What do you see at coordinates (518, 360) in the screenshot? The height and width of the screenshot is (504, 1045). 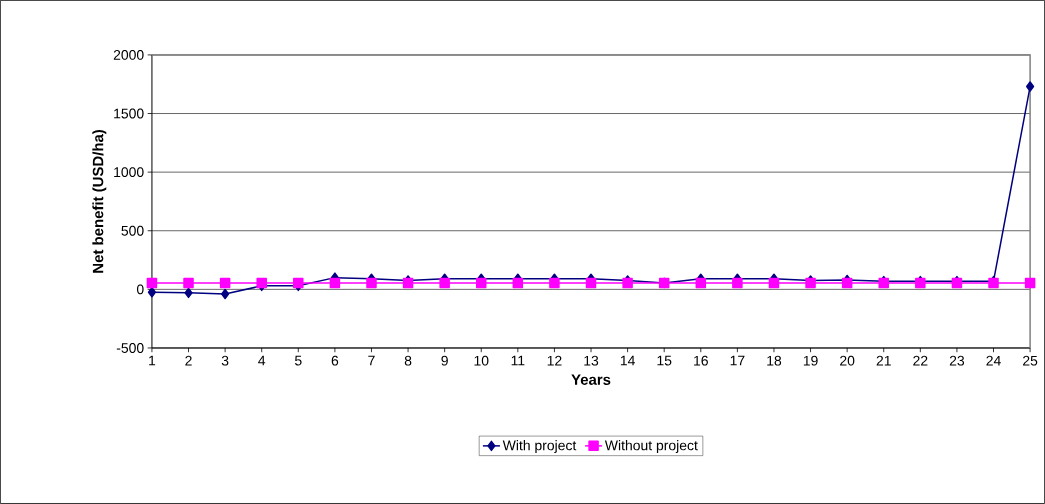 I see `x-tick-label: 11` at bounding box center [518, 360].